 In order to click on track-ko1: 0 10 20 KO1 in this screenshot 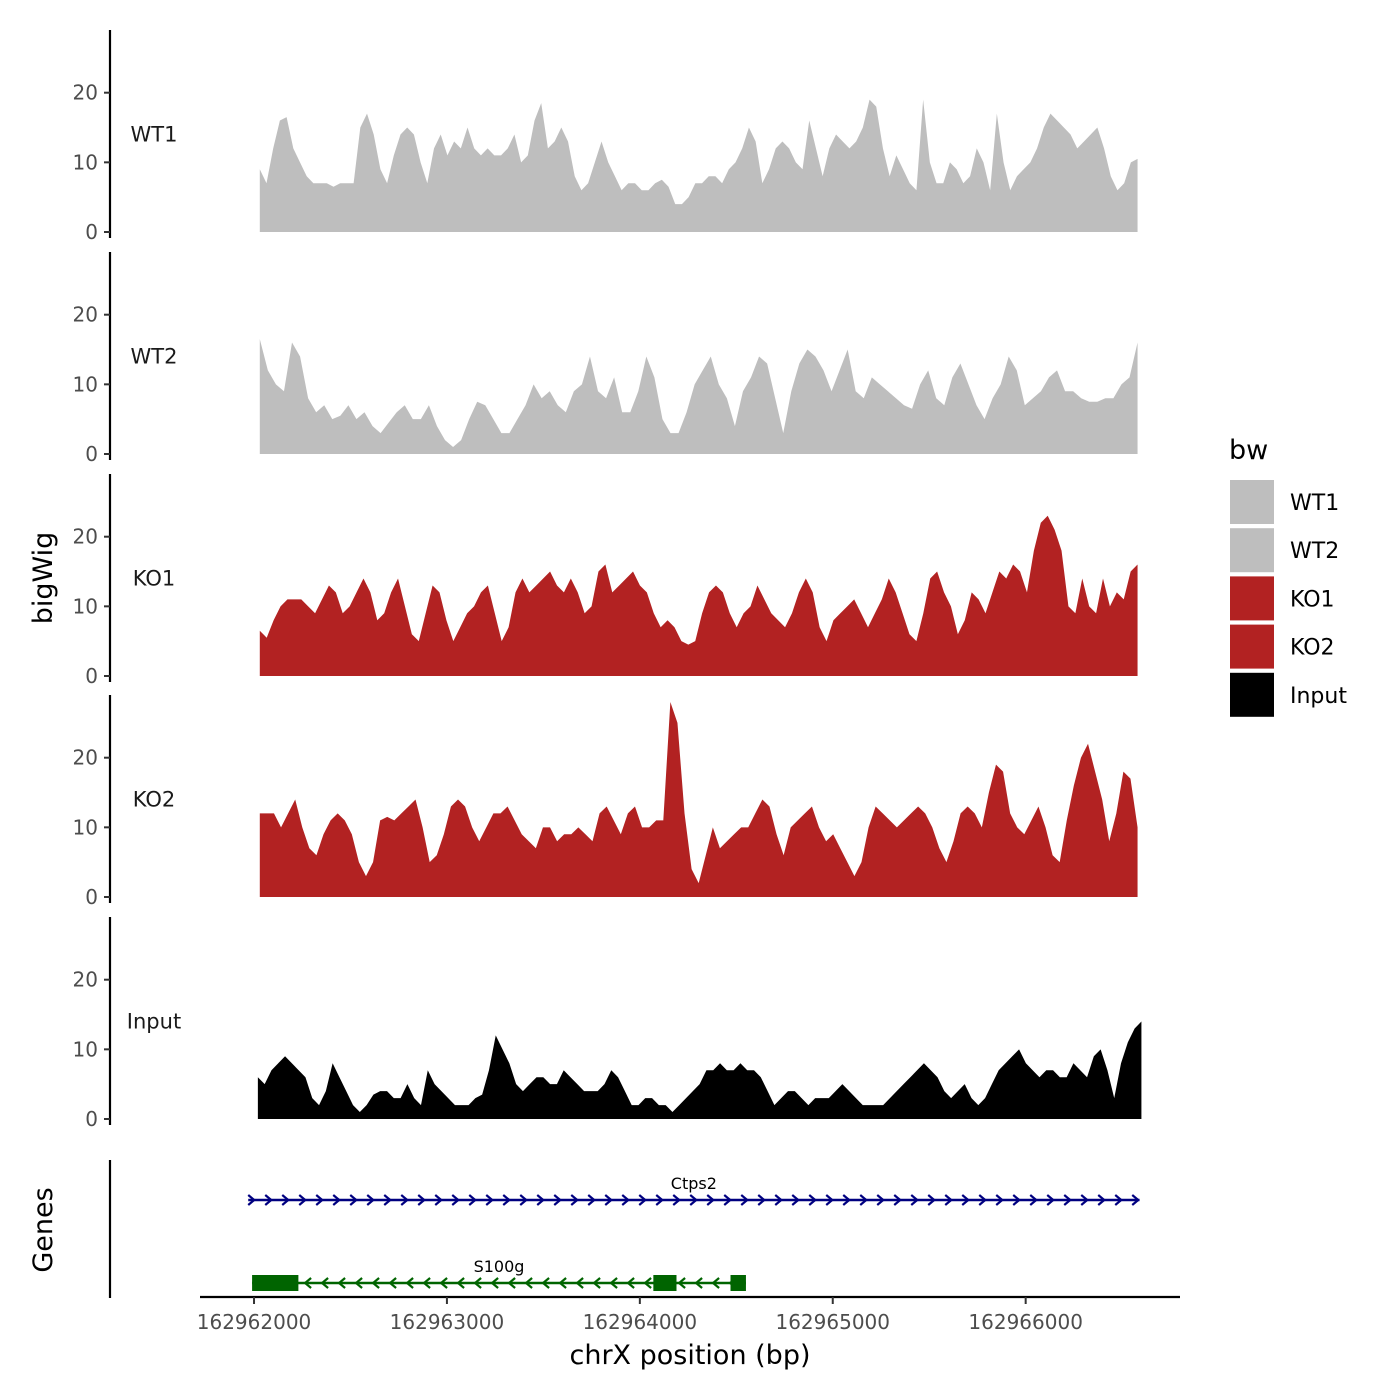, I will do `click(605, 581)`.